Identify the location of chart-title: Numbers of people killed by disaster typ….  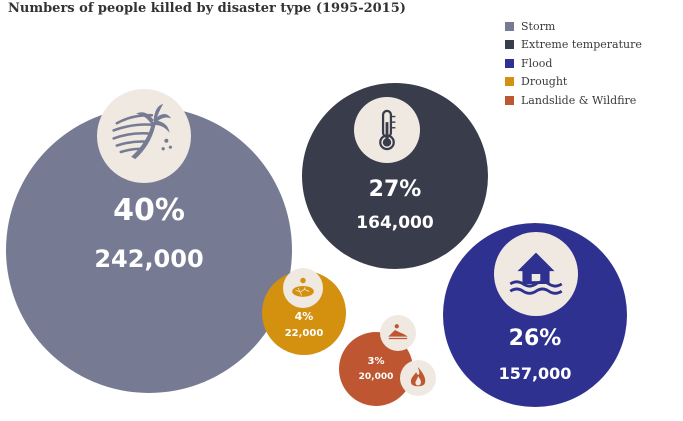
(207, 8).